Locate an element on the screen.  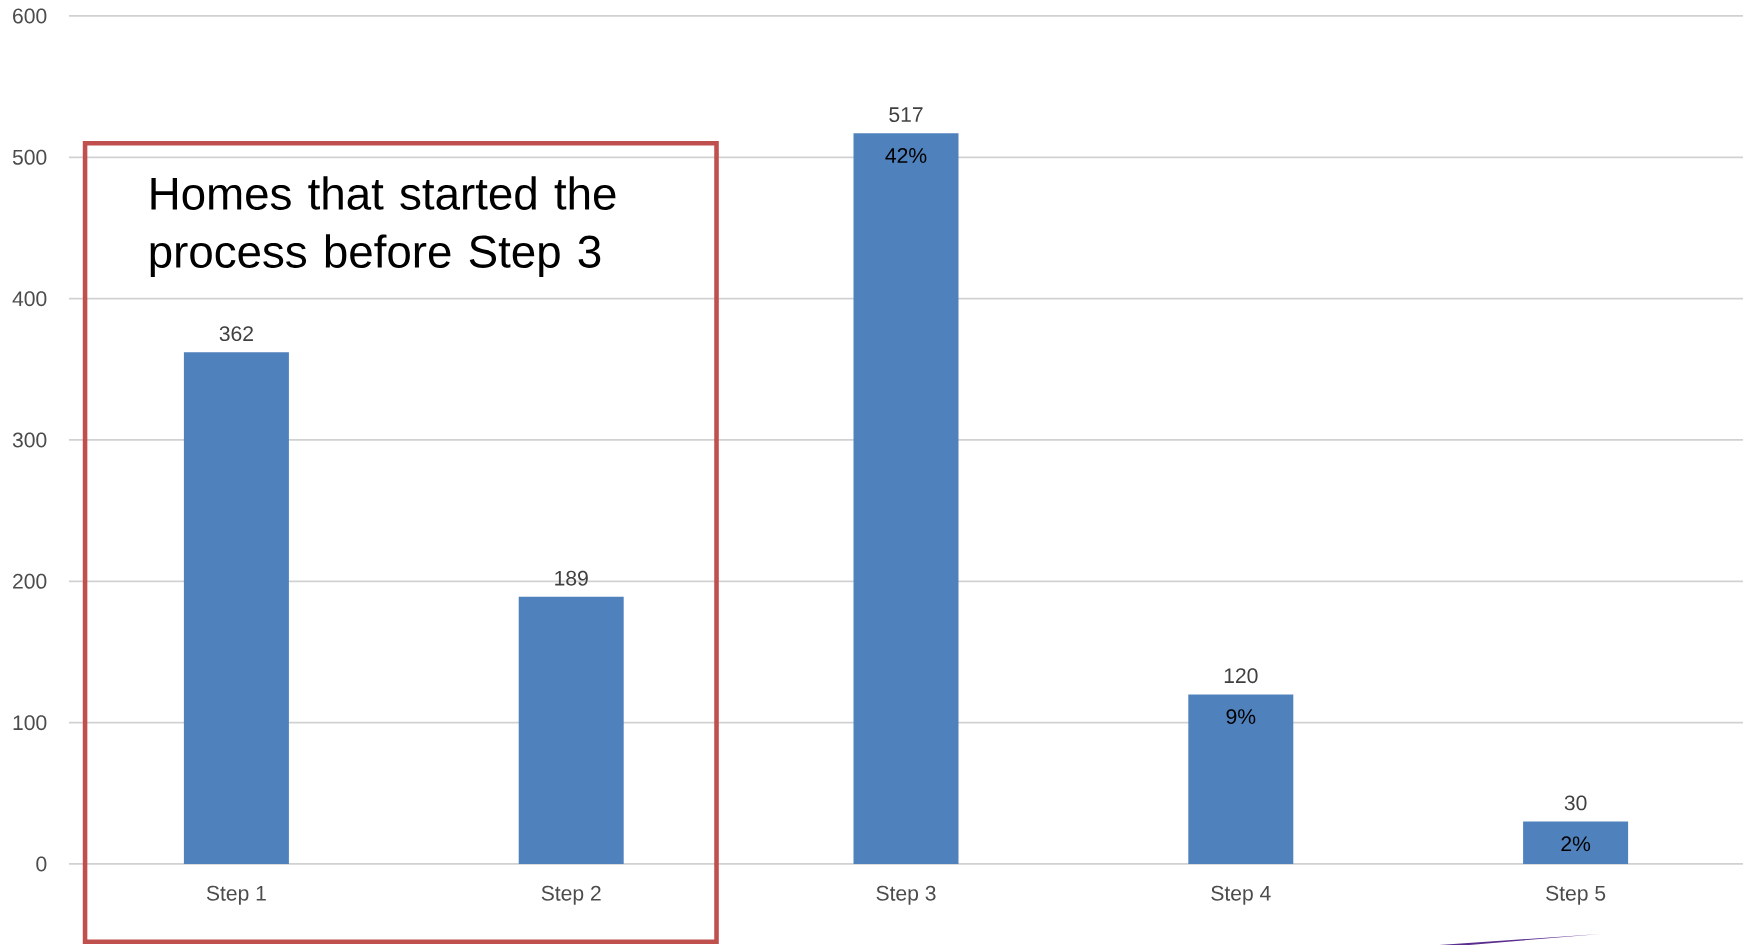
annotation: Homes that started the process before Step 3 is located at coordinates (383, 226).